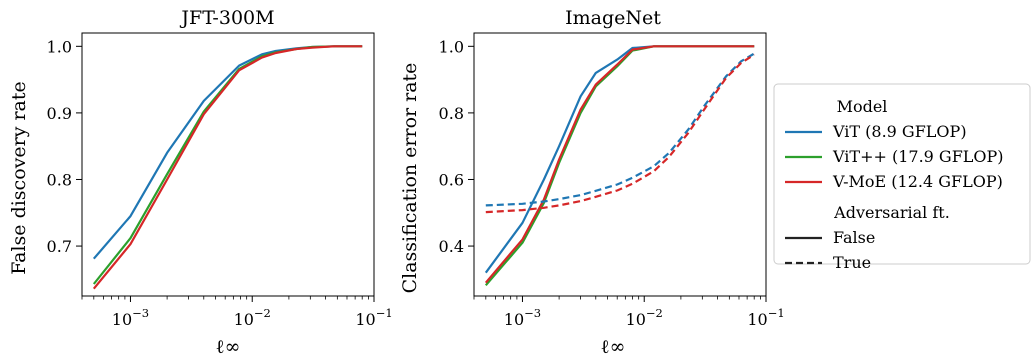 The image size is (1033, 362). I want to click on y-tick-label: 0.7, so click(59, 246).